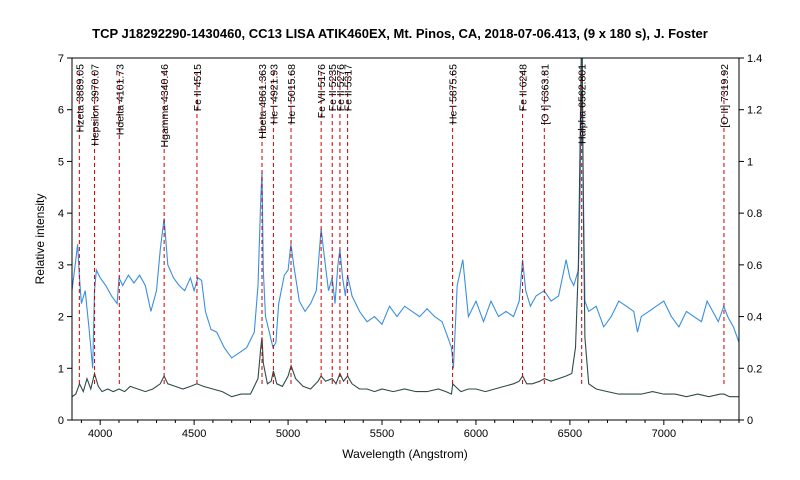  I want to click on marker-label-5: Fe II 4515, so click(198, 87).